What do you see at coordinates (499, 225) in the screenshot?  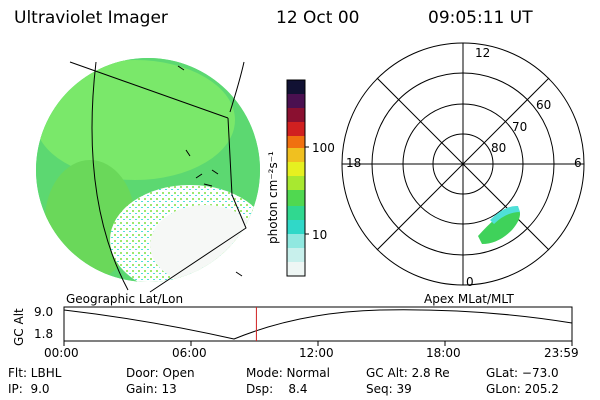 I see `aurora-oval` at bounding box center [499, 225].